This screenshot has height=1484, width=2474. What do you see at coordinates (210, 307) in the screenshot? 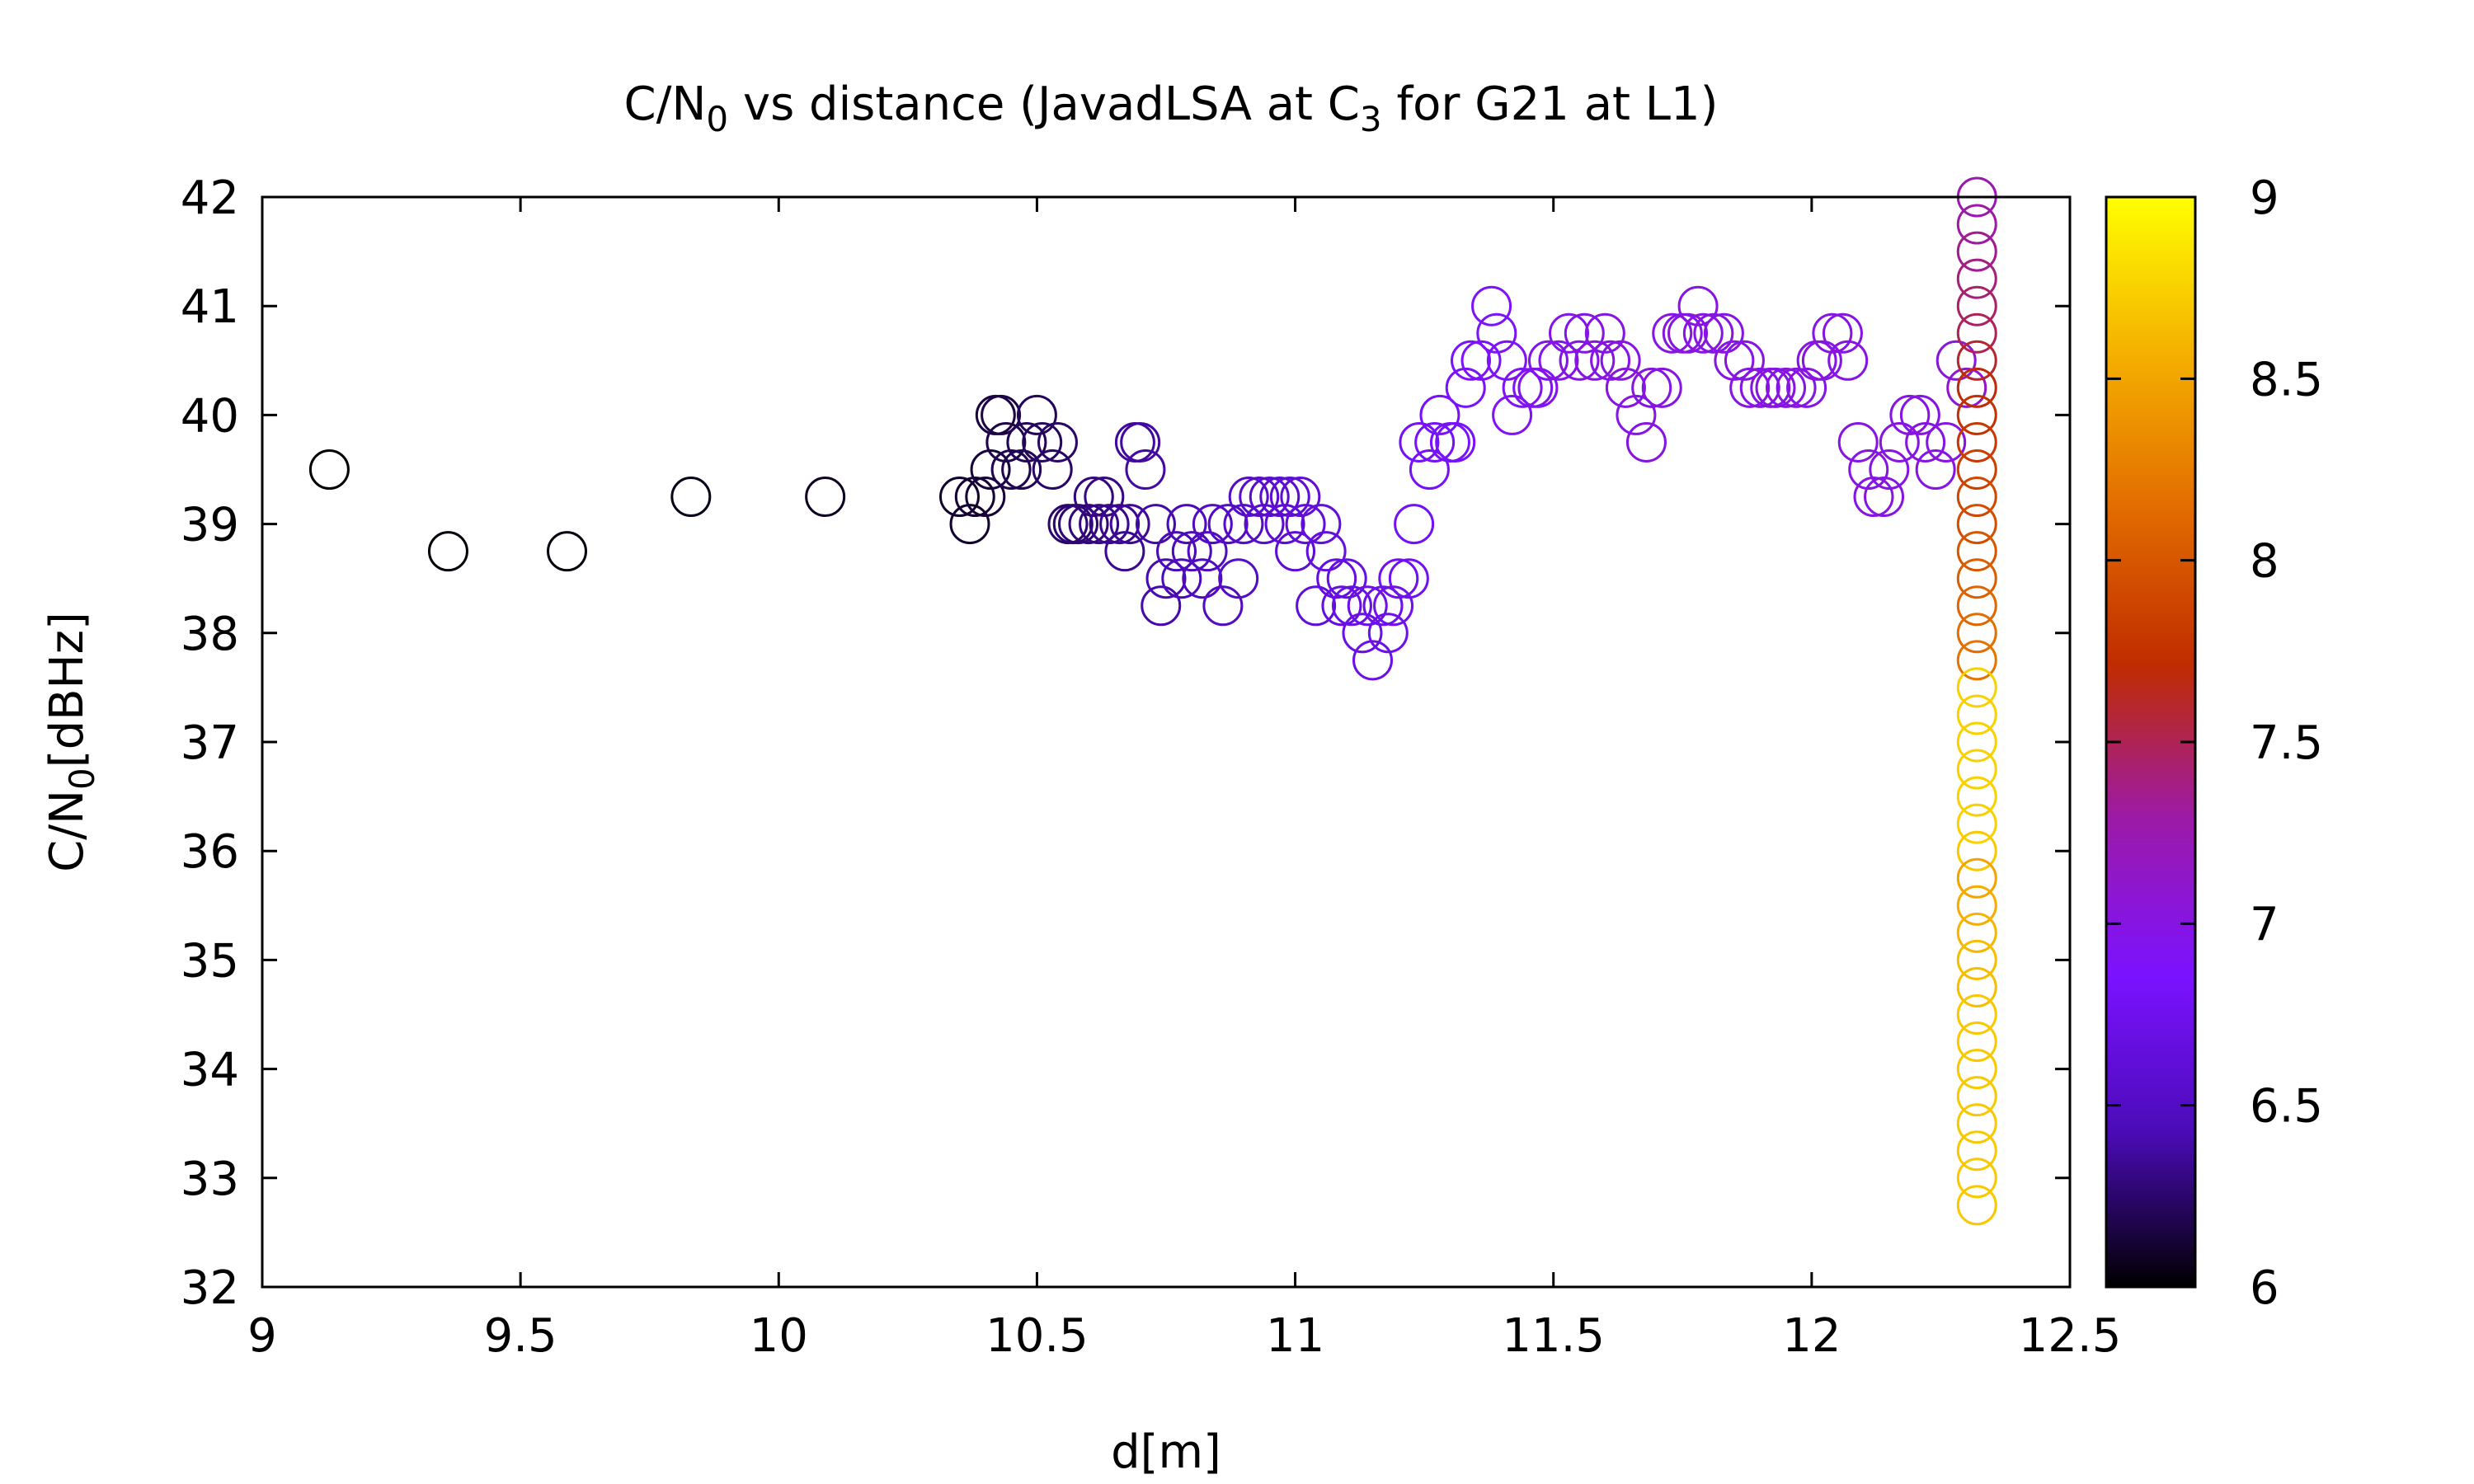
I see `y-tick-label: 41` at bounding box center [210, 307].